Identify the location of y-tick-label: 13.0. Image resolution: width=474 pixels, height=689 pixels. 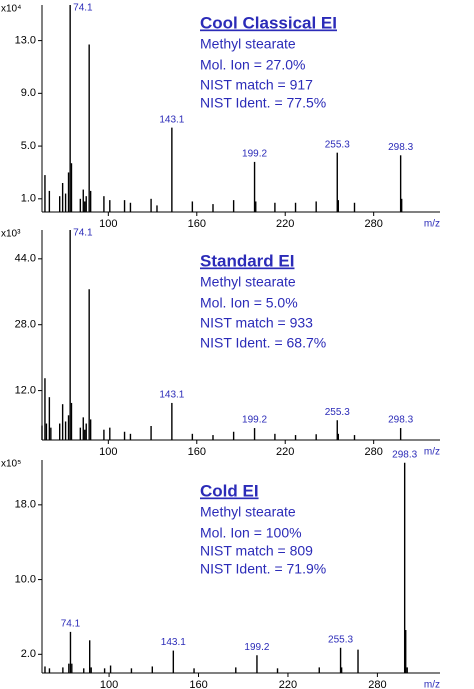
(25, 41).